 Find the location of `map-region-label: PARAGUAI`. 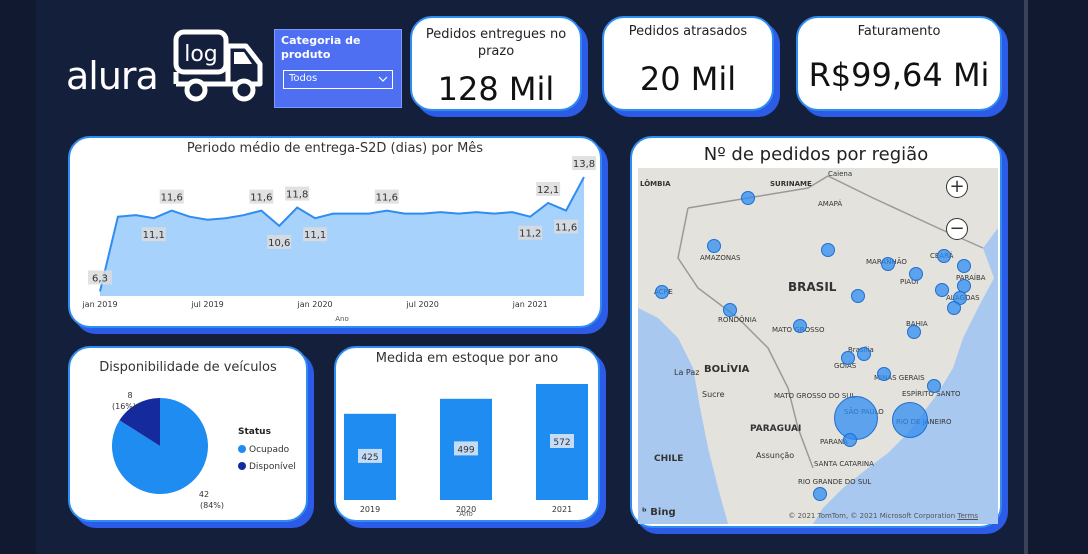

map-region-label: PARAGUAI is located at coordinates (776, 429).